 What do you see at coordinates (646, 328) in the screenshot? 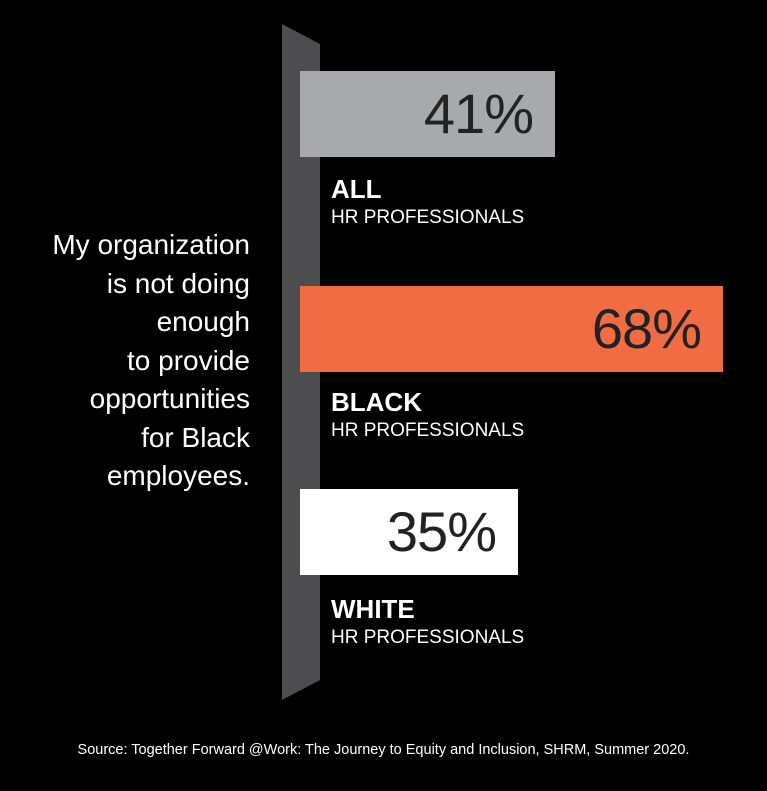
I see `bar-value-label: 68%` at bounding box center [646, 328].